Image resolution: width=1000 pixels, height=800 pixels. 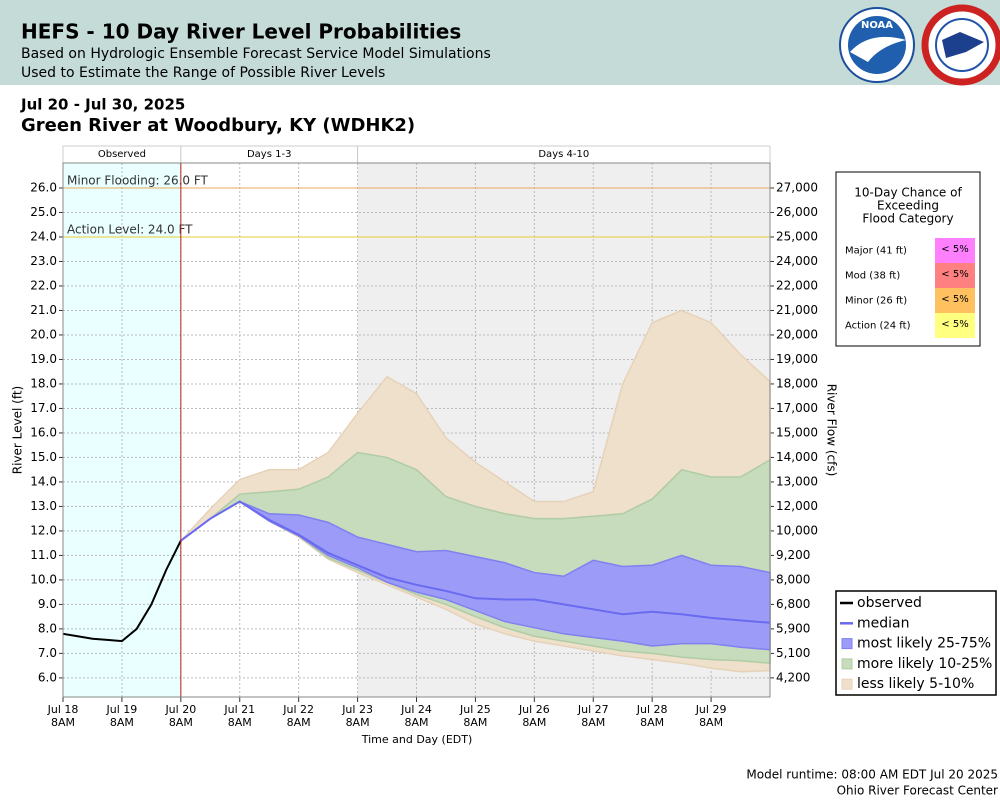 What do you see at coordinates (534, 709) in the screenshot?
I see `x-tick-label: Jul 26` at bounding box center [534, 709].